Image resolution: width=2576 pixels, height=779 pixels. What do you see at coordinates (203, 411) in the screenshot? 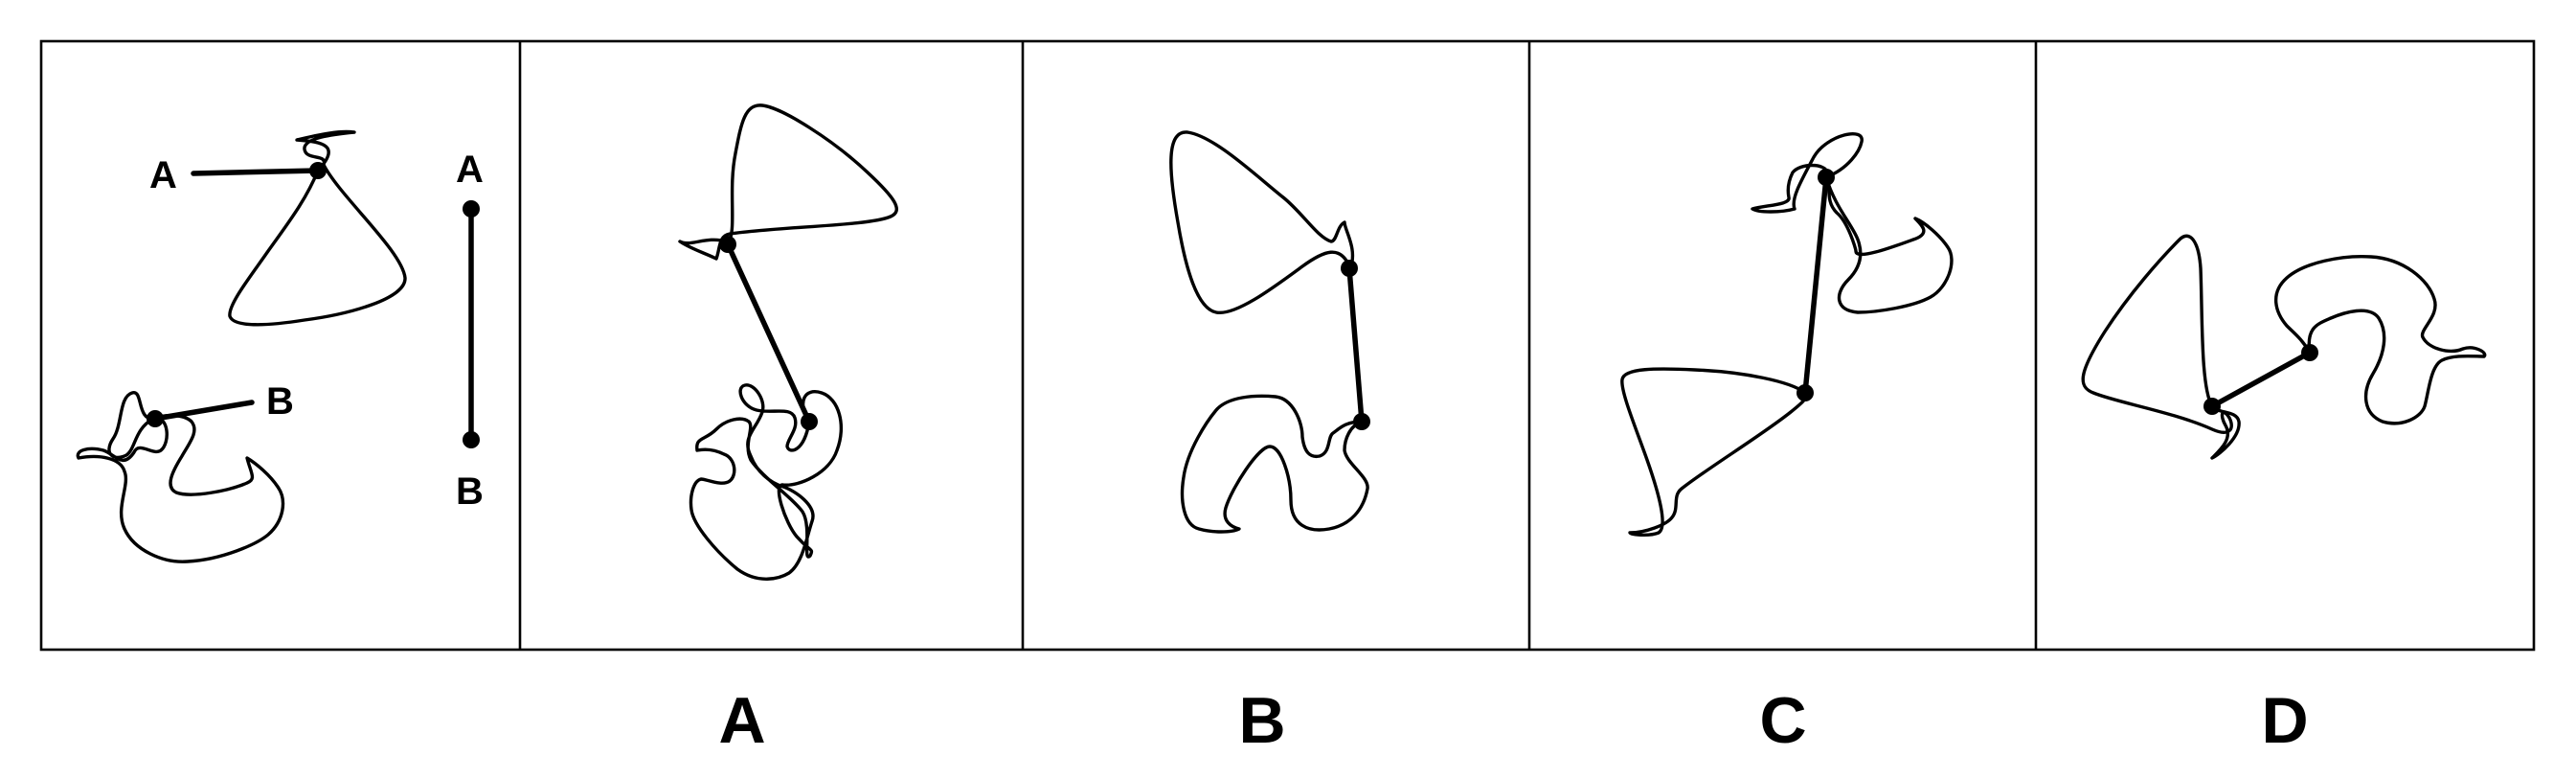
I see `rod-b` at bounding box center [203, 411].